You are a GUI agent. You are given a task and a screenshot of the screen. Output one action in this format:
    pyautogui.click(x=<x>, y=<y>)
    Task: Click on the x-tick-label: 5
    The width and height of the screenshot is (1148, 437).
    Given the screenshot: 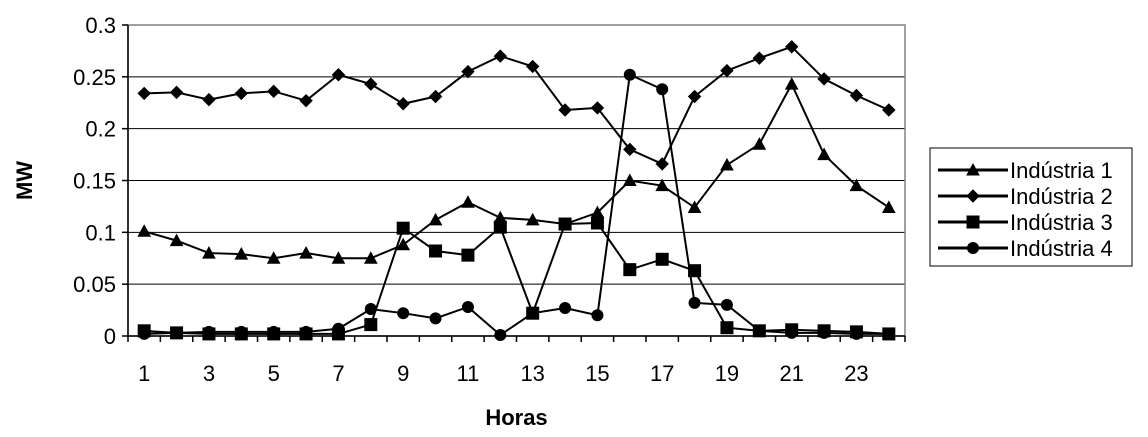 What is the action you would take?
    pyautogui.click(x=274, y=373)
    